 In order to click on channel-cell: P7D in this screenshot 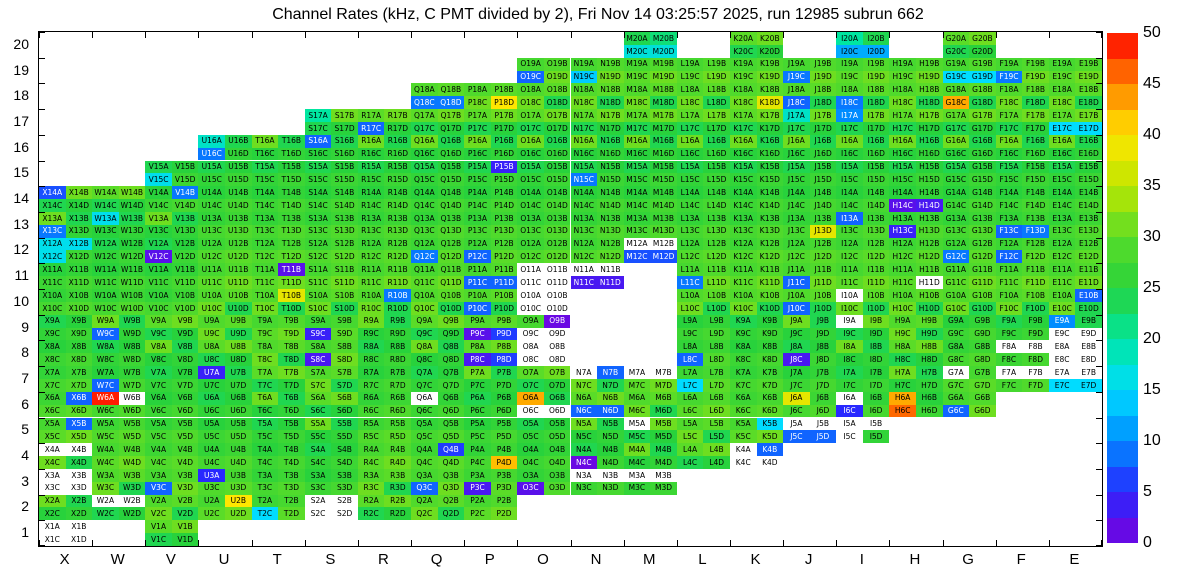, I will do `click(504, 385)`.